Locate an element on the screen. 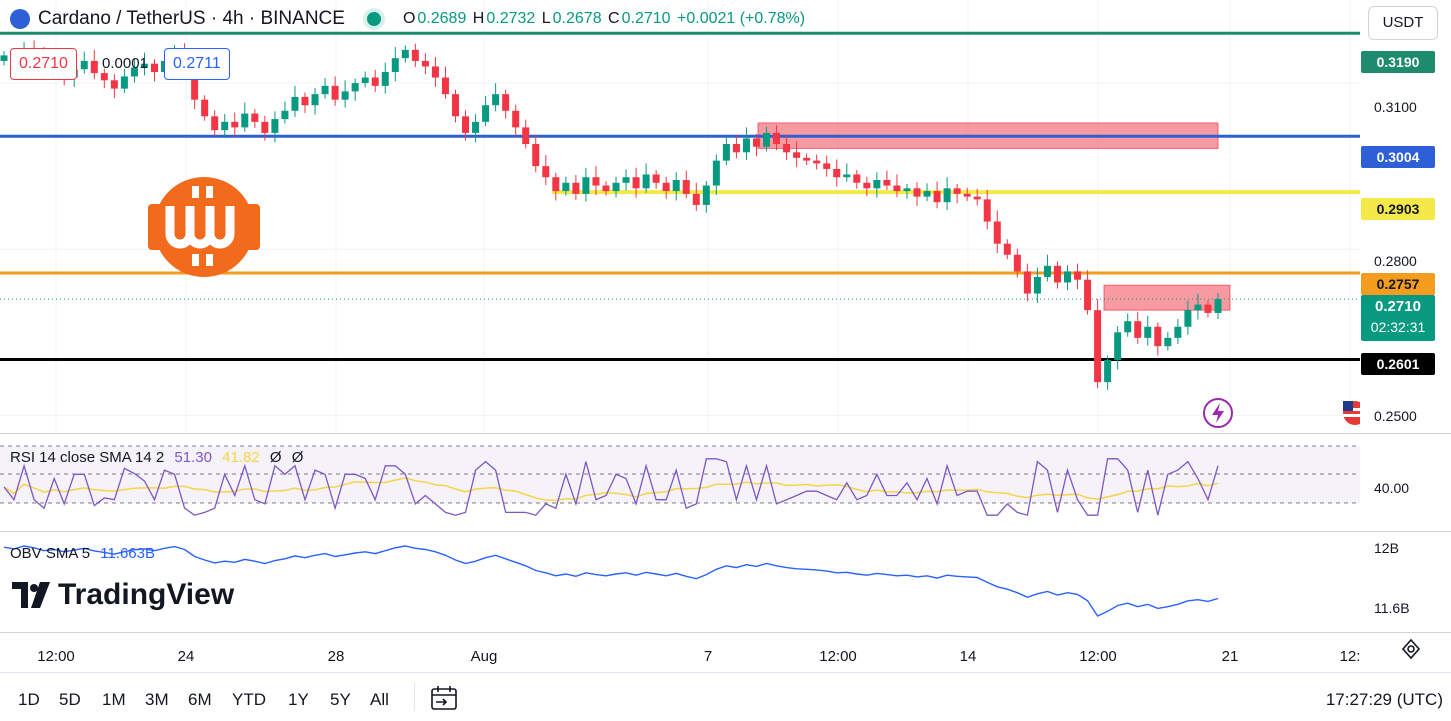 This screenshot has height=721, width=1451. range-6m: 6M is located at coordinates (200, 699).